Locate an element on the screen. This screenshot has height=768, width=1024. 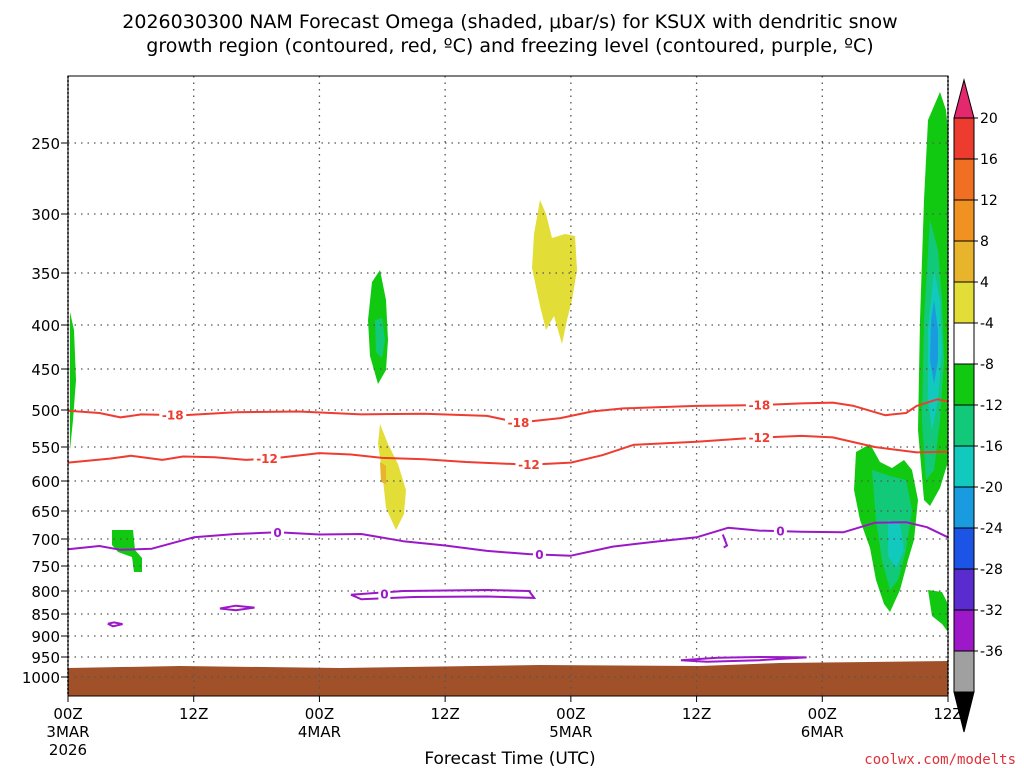
y-tick-label: 550 is located at coordinates (45, 448).